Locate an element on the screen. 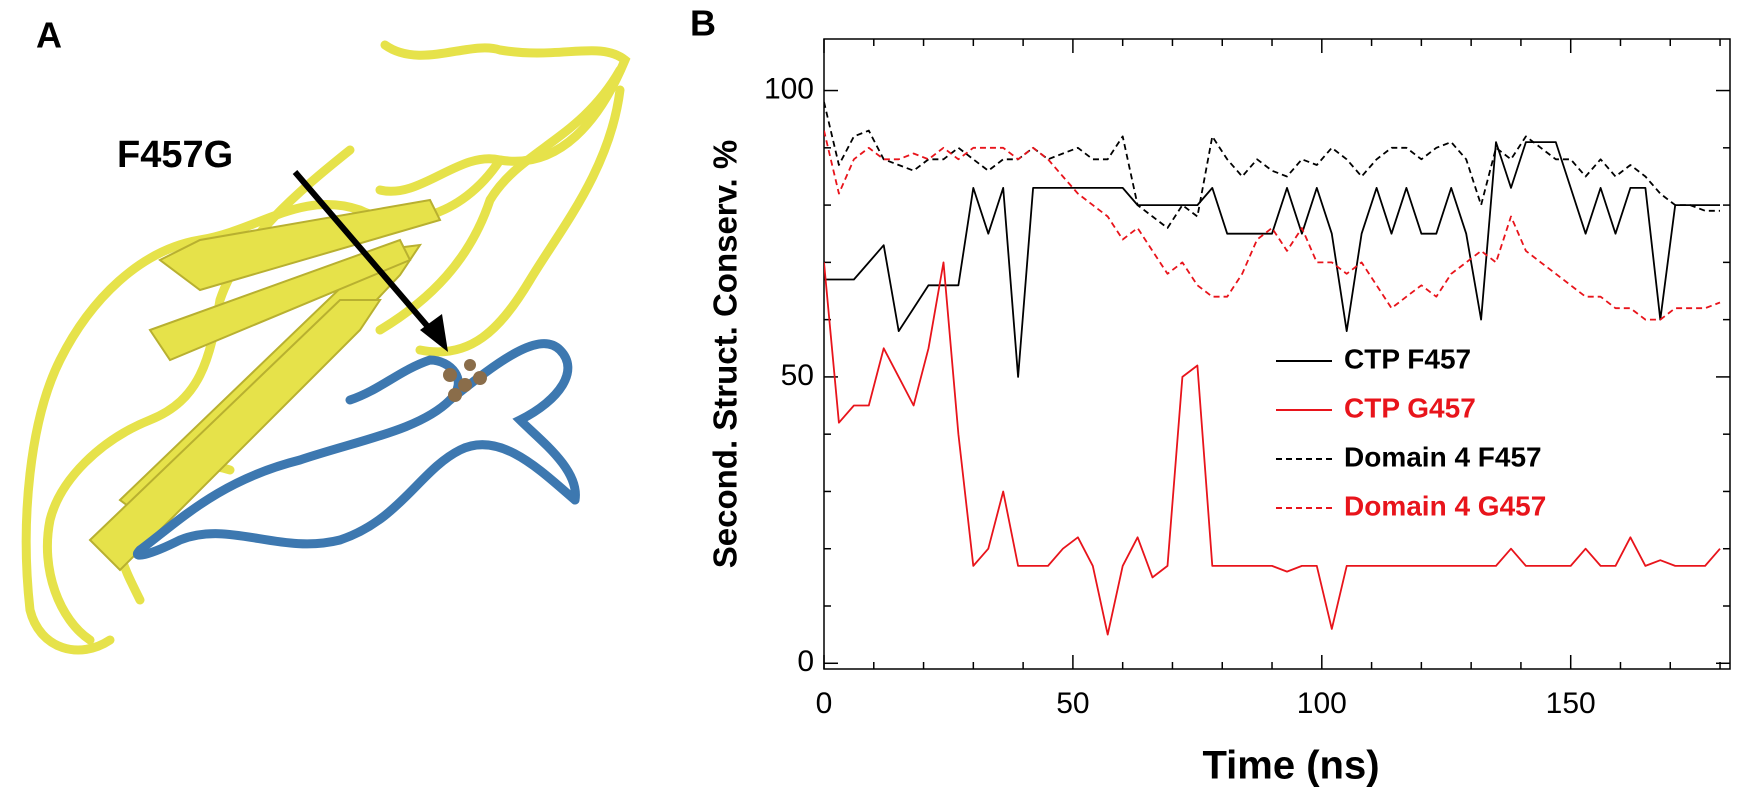 Image resolution: width=1743 pixels, height=805 pixels. yellow-sheets is located at coordinates (265, 385).